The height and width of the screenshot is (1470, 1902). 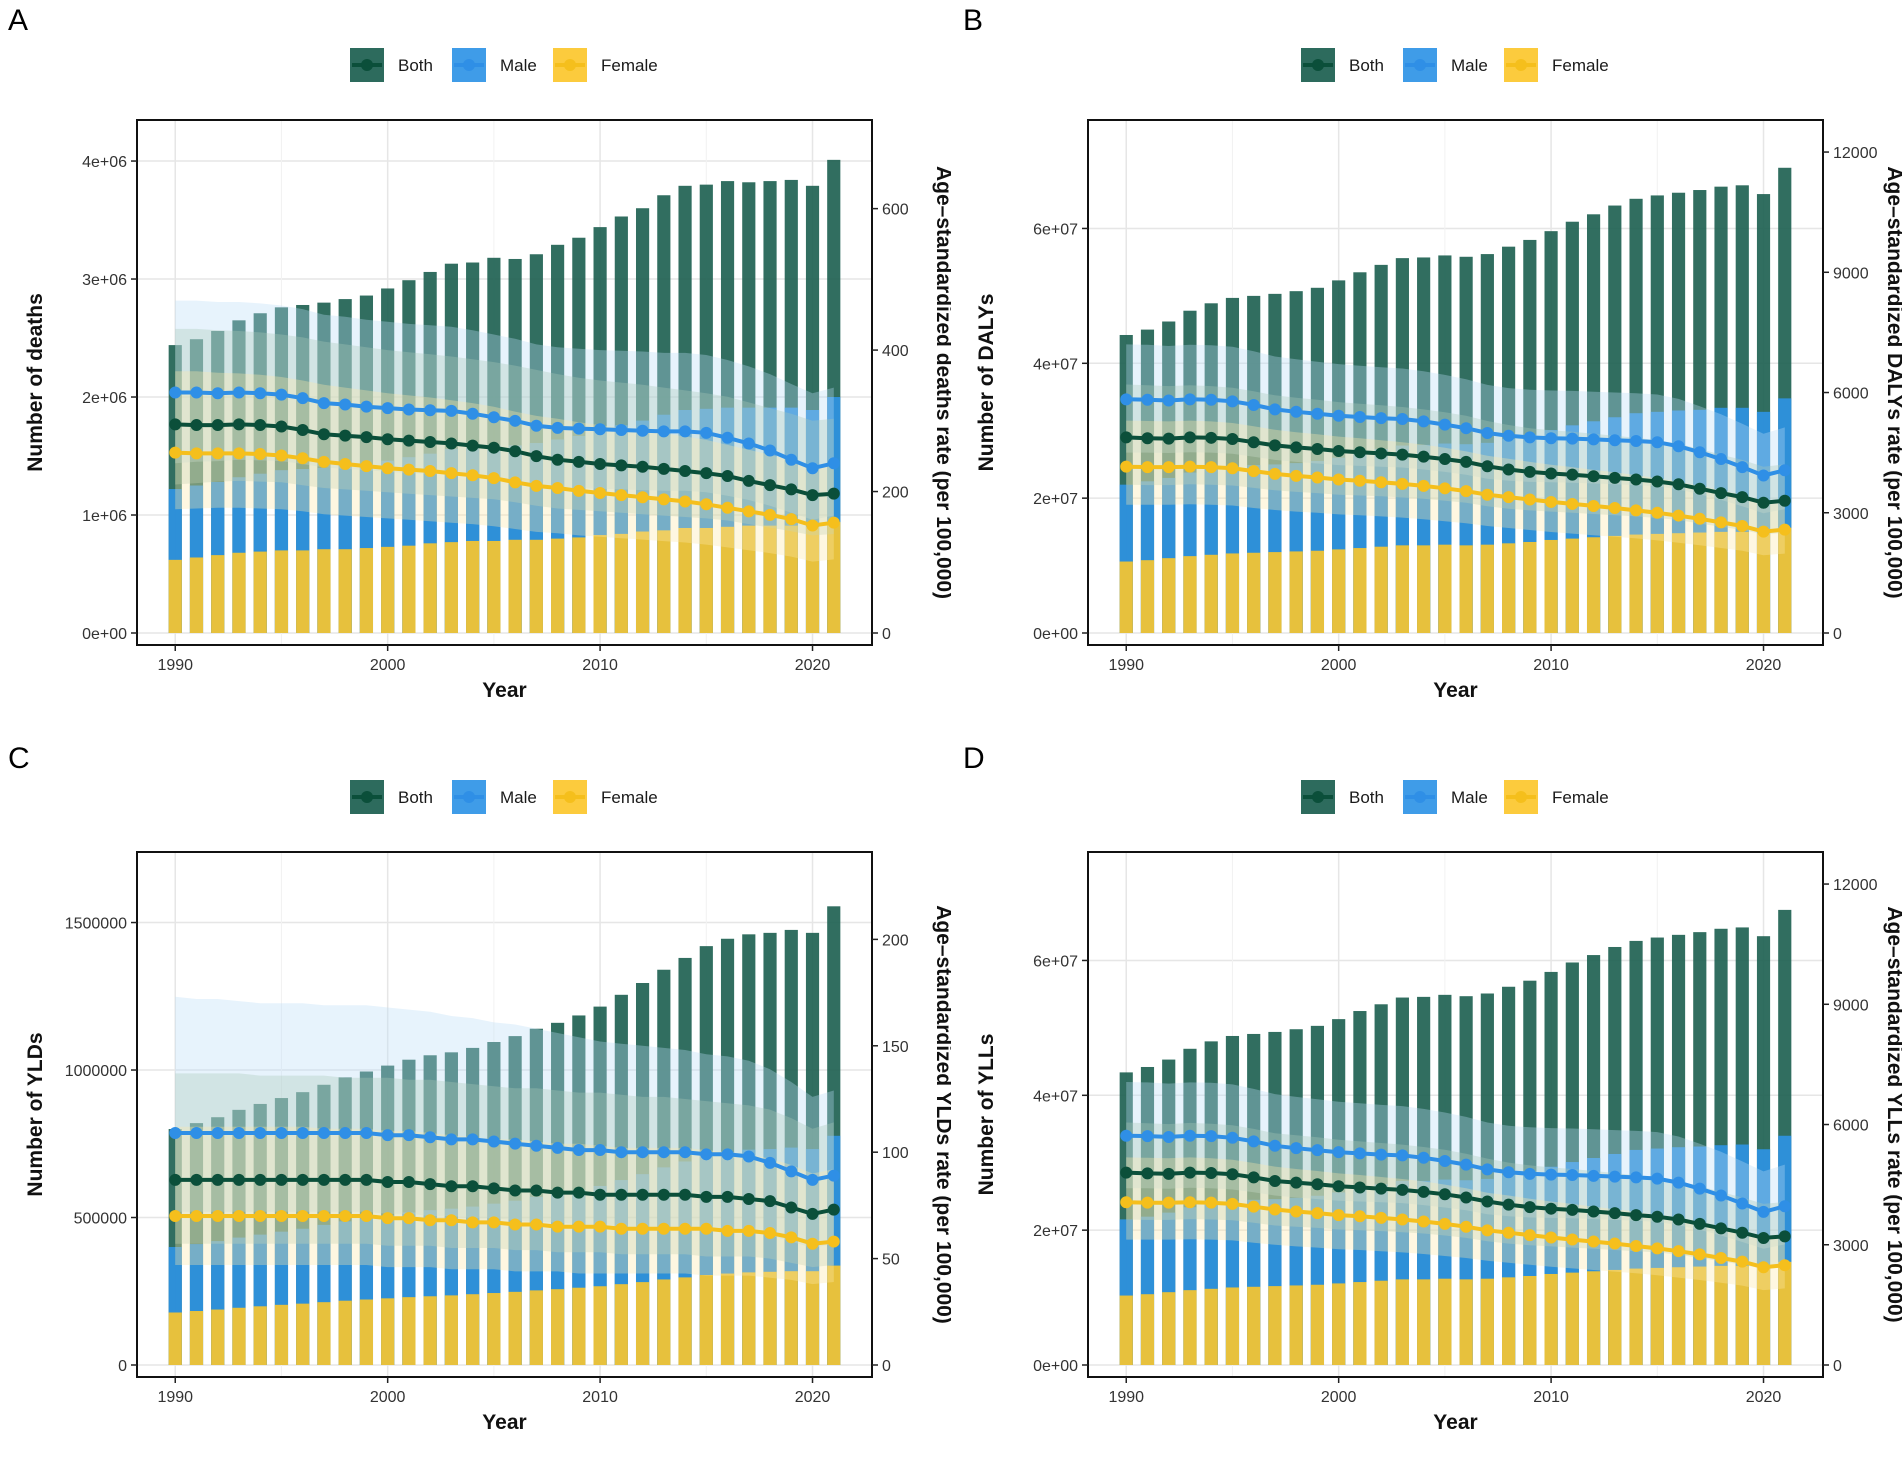 What do you see at coordinates (96, 924) in the screenshot?
I see `left-tick-label: 1500000` at bounding box center [96, 924].